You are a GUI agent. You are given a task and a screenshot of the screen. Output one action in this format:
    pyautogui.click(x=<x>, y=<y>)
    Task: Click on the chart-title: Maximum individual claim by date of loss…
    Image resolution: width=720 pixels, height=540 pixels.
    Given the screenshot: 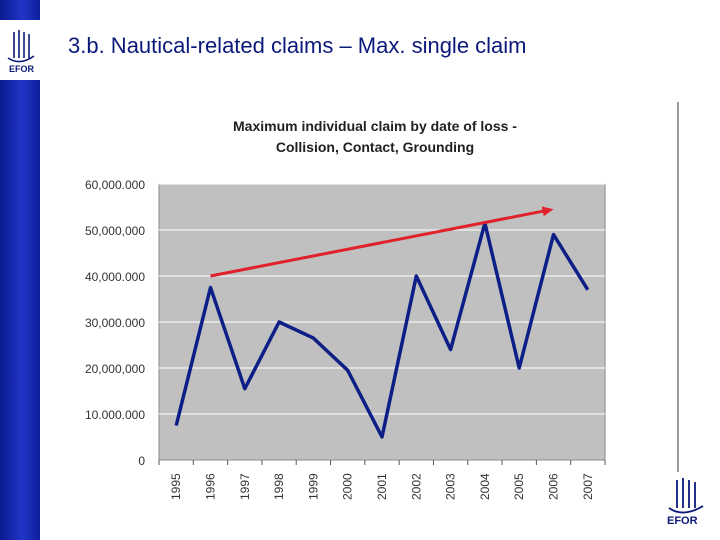 What is the action you would take?
    pyautogui.click(x=375, y=137)
    